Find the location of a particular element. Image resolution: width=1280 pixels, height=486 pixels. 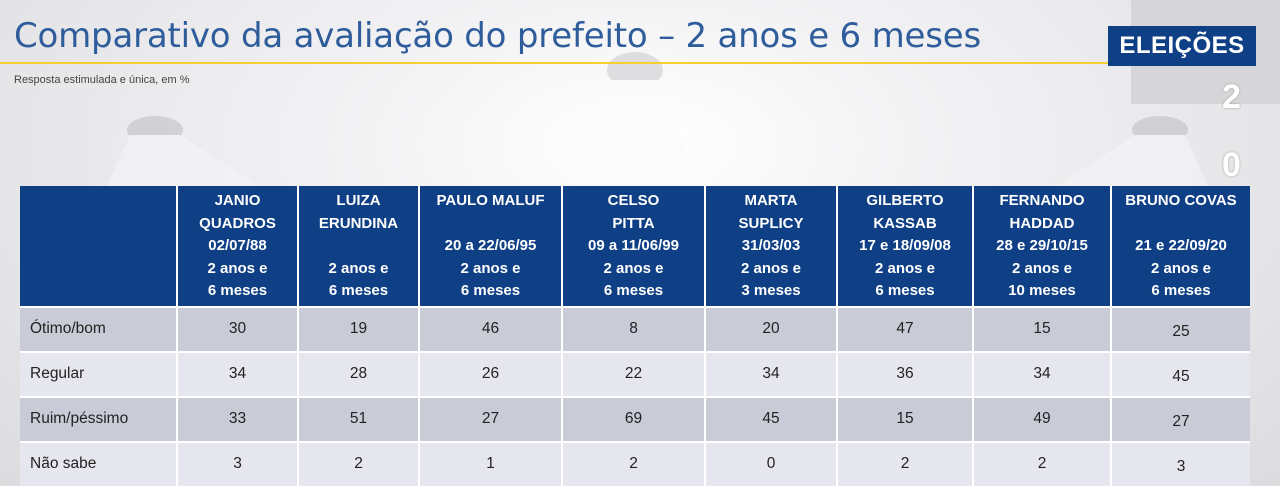

table-row: Não sabe 3 2 1 2 0 2 2 3 is located at coordinates (635, 463).